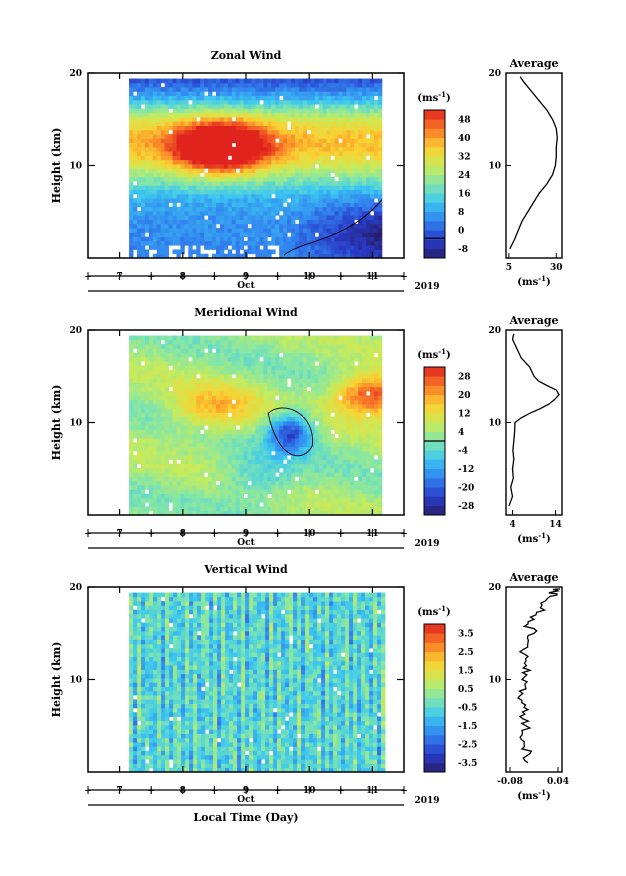  What do you see at coordinates (246, 55) in the screenshot?
I see `panel-title: Zonal Wind` at bounding box center [246, 55].